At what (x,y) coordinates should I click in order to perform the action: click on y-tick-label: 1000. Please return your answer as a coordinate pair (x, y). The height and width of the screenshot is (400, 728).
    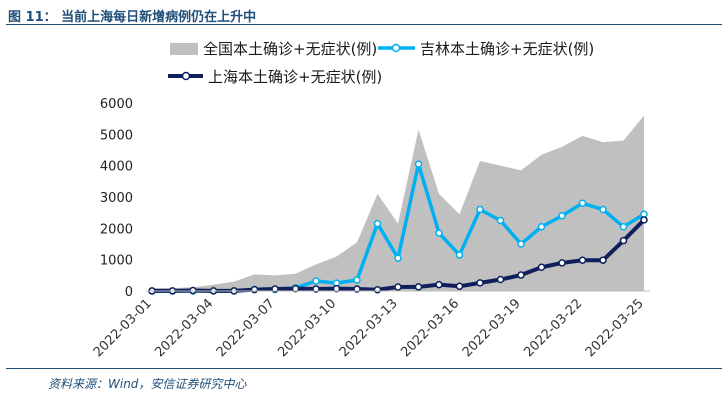
    Looking at the image, I should click on (116, 261).